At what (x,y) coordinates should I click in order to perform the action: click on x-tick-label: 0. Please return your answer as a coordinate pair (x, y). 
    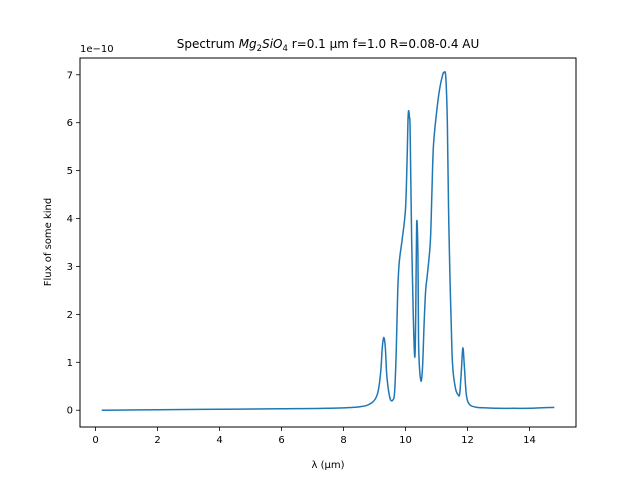
    Looking at the image, I should click on (95, 440).